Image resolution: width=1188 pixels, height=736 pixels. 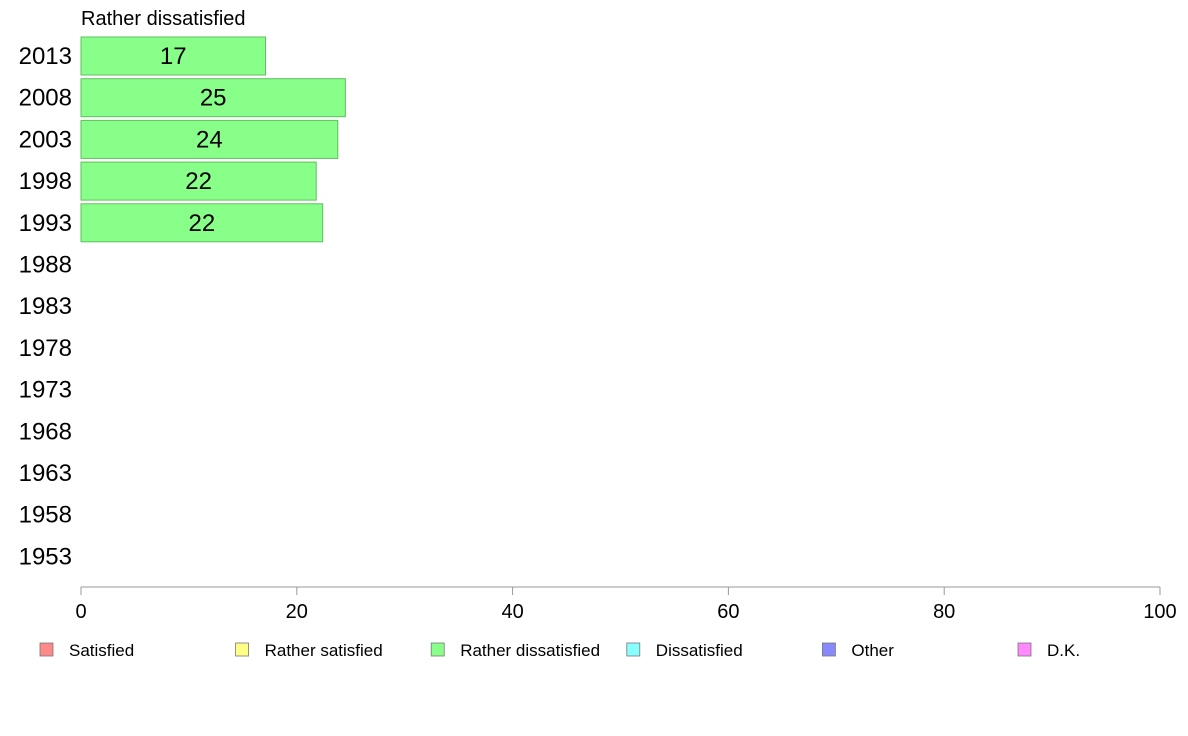 What do you see at coordinates (45, 56) in the screenshot?
I see `category-label-2013: 2013` at bounding box center [45, 56].